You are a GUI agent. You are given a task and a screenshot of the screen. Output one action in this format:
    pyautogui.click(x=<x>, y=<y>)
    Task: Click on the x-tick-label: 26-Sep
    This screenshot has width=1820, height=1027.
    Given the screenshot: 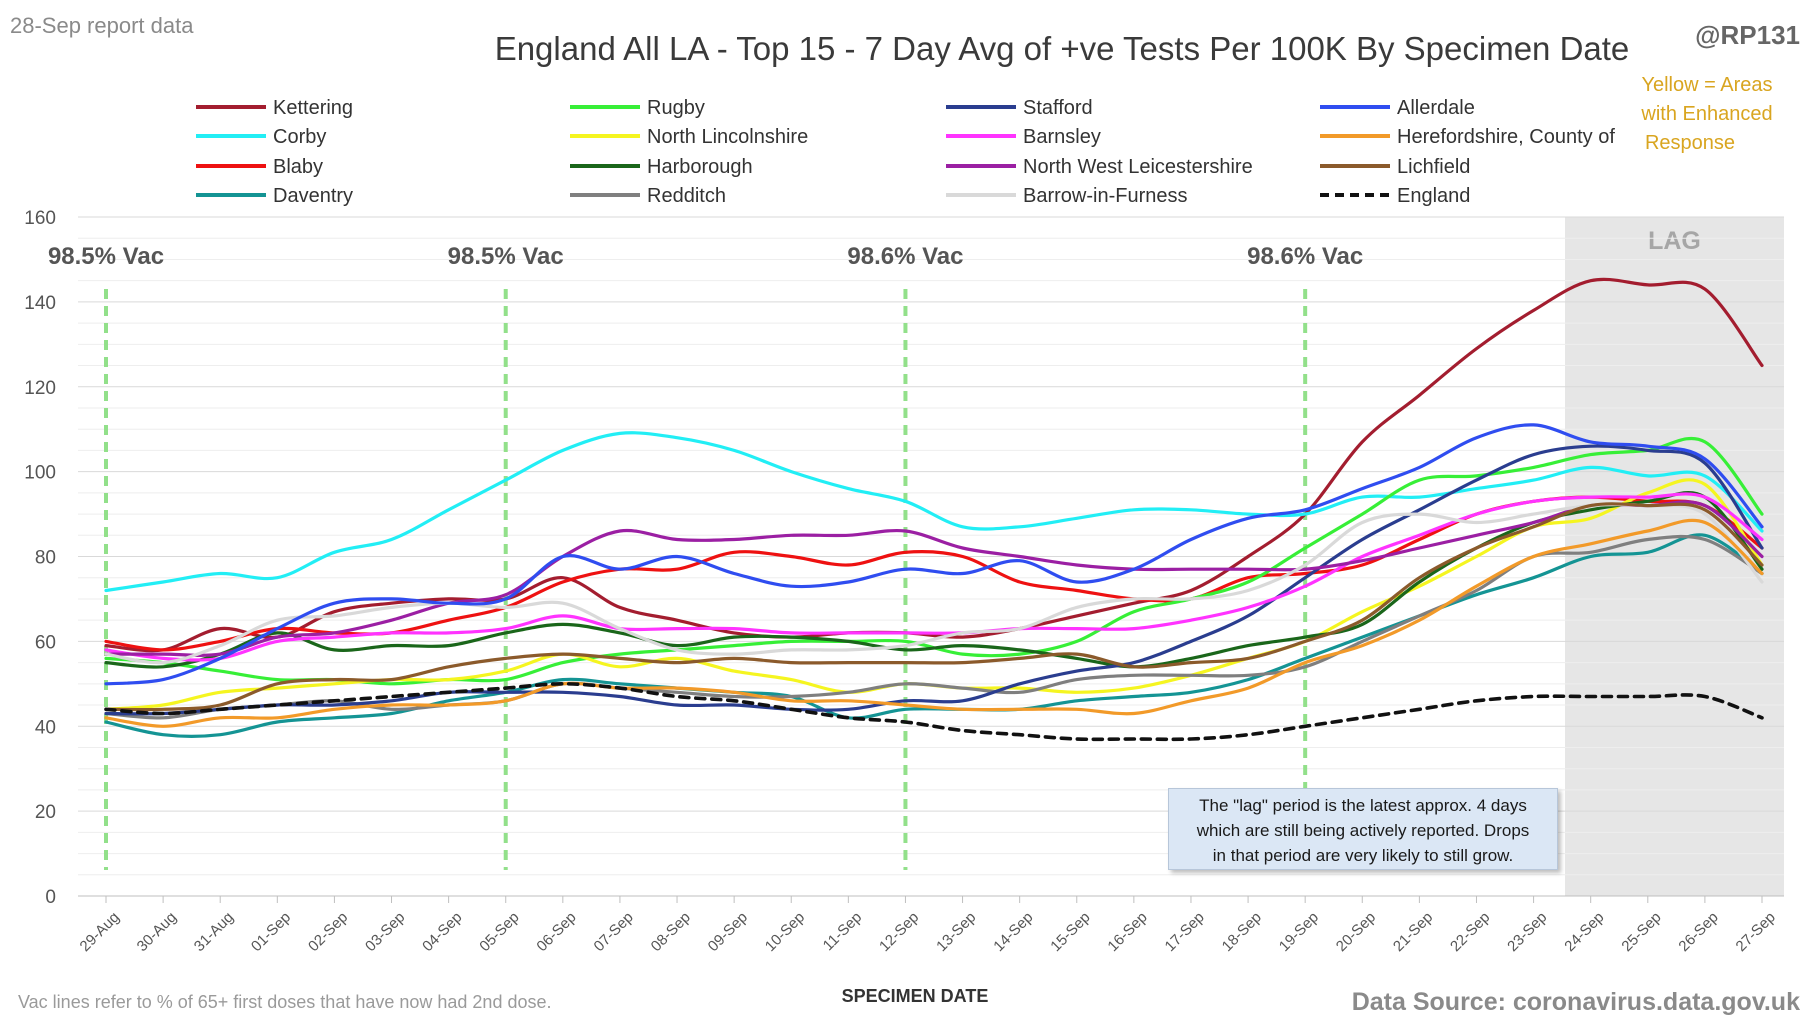 What is the action you would take?
    pyautogui.click(x=1698, y=932)
    